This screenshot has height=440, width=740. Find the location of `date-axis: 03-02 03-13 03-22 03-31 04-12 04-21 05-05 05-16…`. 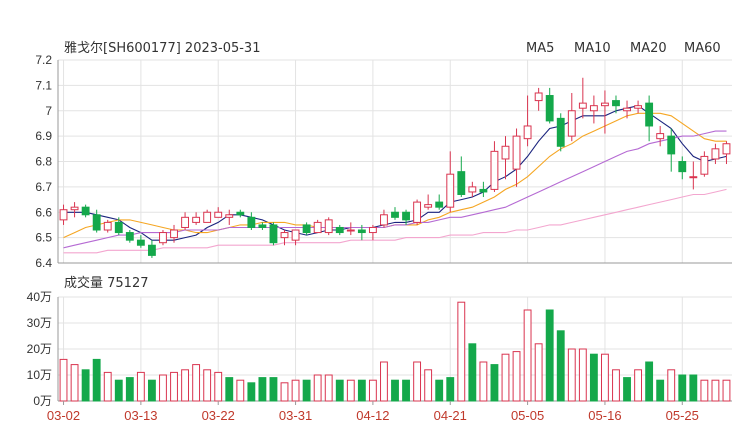

date-axis: 03-02 03-13 03-22 03-31 04-12 04-21 05-05 05-16… is located at coordinates (373, 412).